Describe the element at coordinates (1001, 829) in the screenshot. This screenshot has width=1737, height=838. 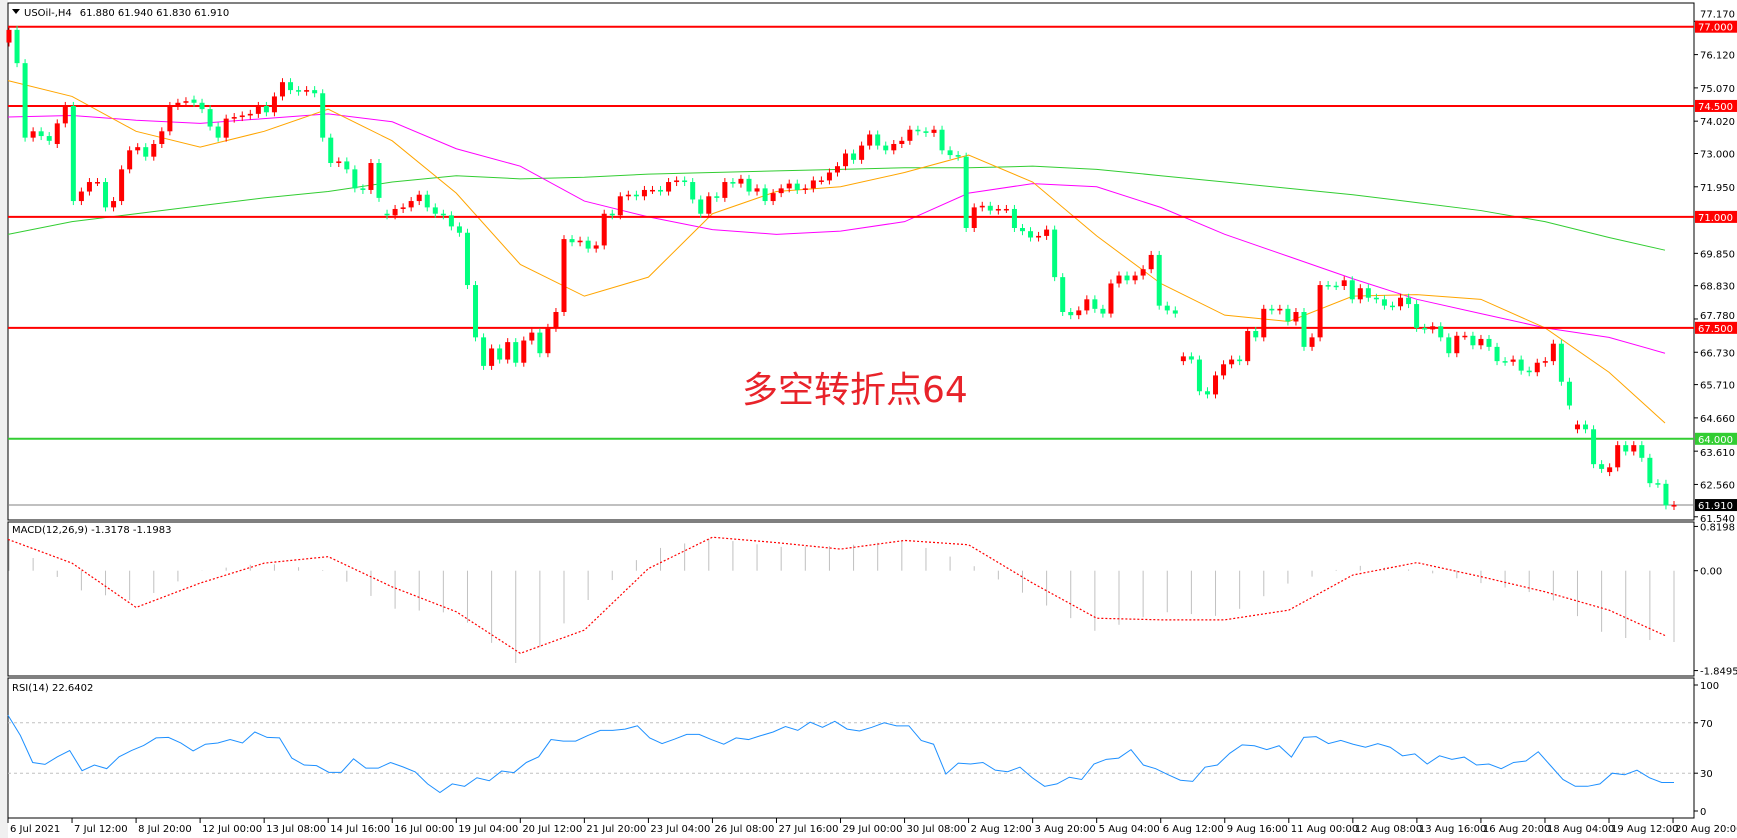
I see `time-axis-label: 2 Aug 12:00` at that location.